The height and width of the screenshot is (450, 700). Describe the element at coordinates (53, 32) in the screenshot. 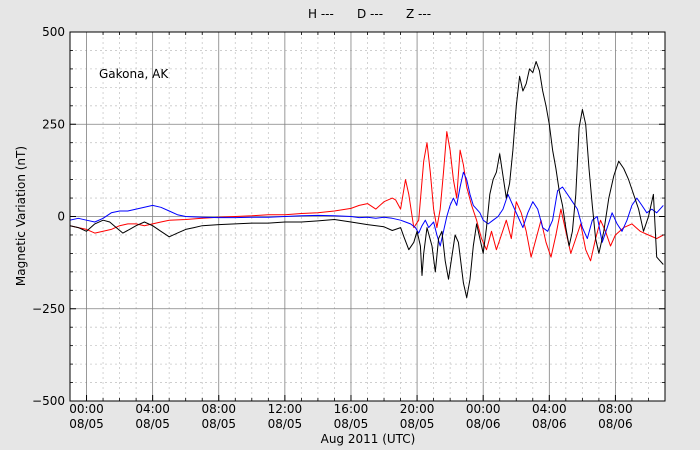

I see `y-tick-label: 500` at that location.